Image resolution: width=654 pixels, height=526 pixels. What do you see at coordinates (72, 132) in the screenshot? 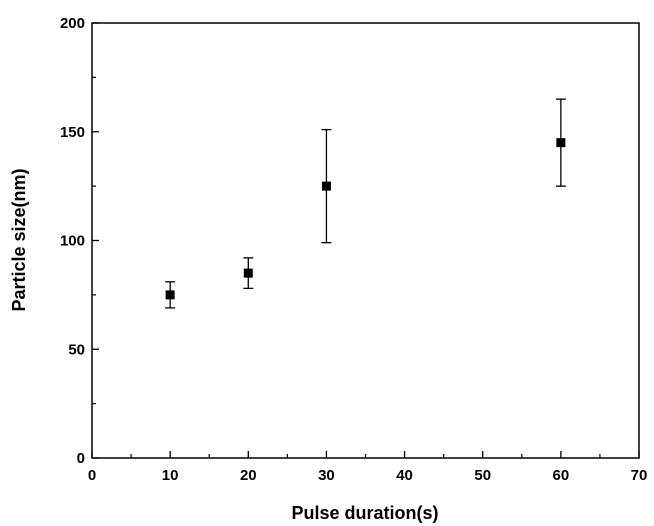
I see `y-tick-label: 150` at bounding box center [72, 132].